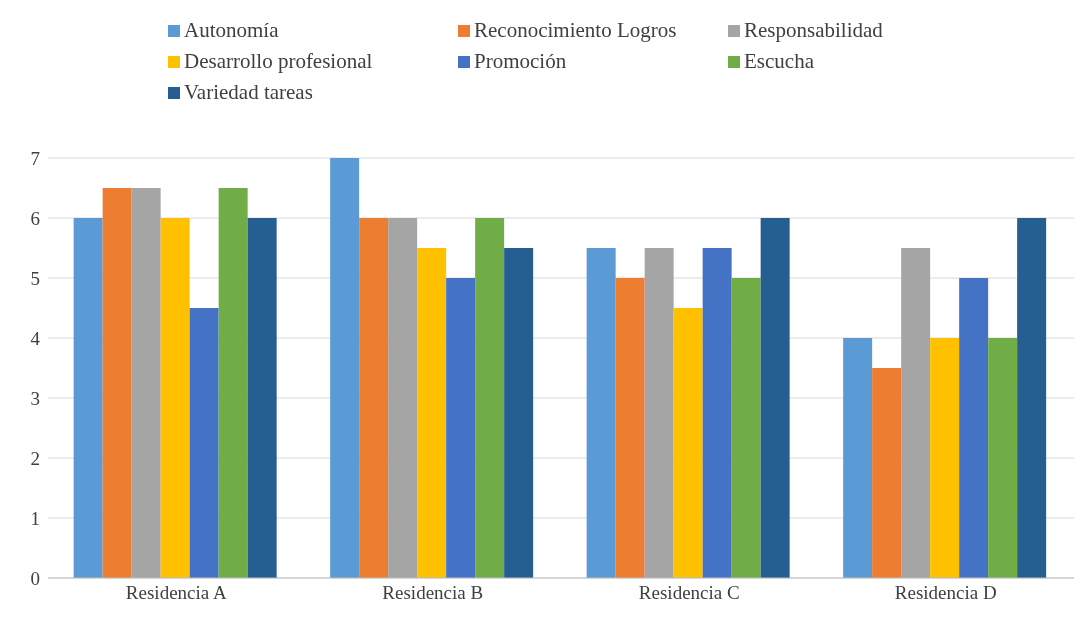 This screenshot has height=630, width=1086. What do you see at coordinates (231, 30) in the screenshot?
I see `legend-label: Autonomía` at bounding box center [231, 30].